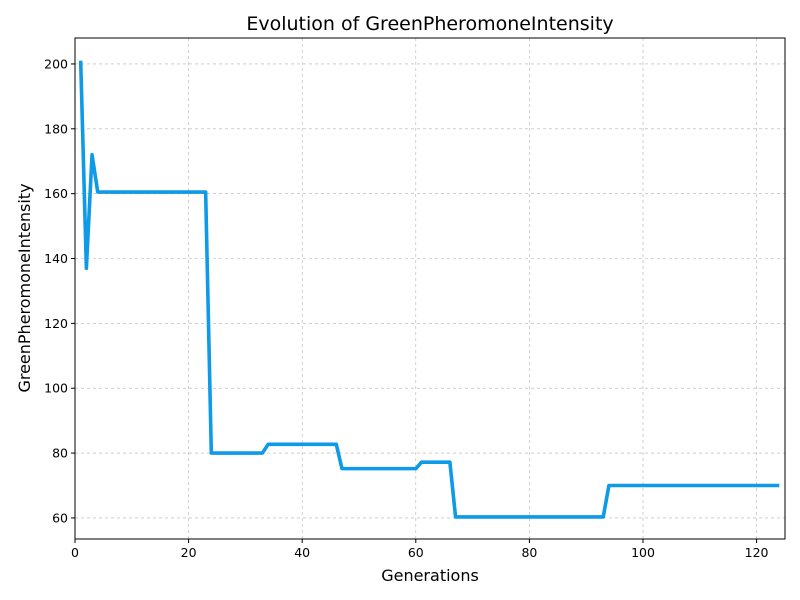 This screenshot has width=800, height=600. I want to click on y-tick-label: 60, so click(60, 517).